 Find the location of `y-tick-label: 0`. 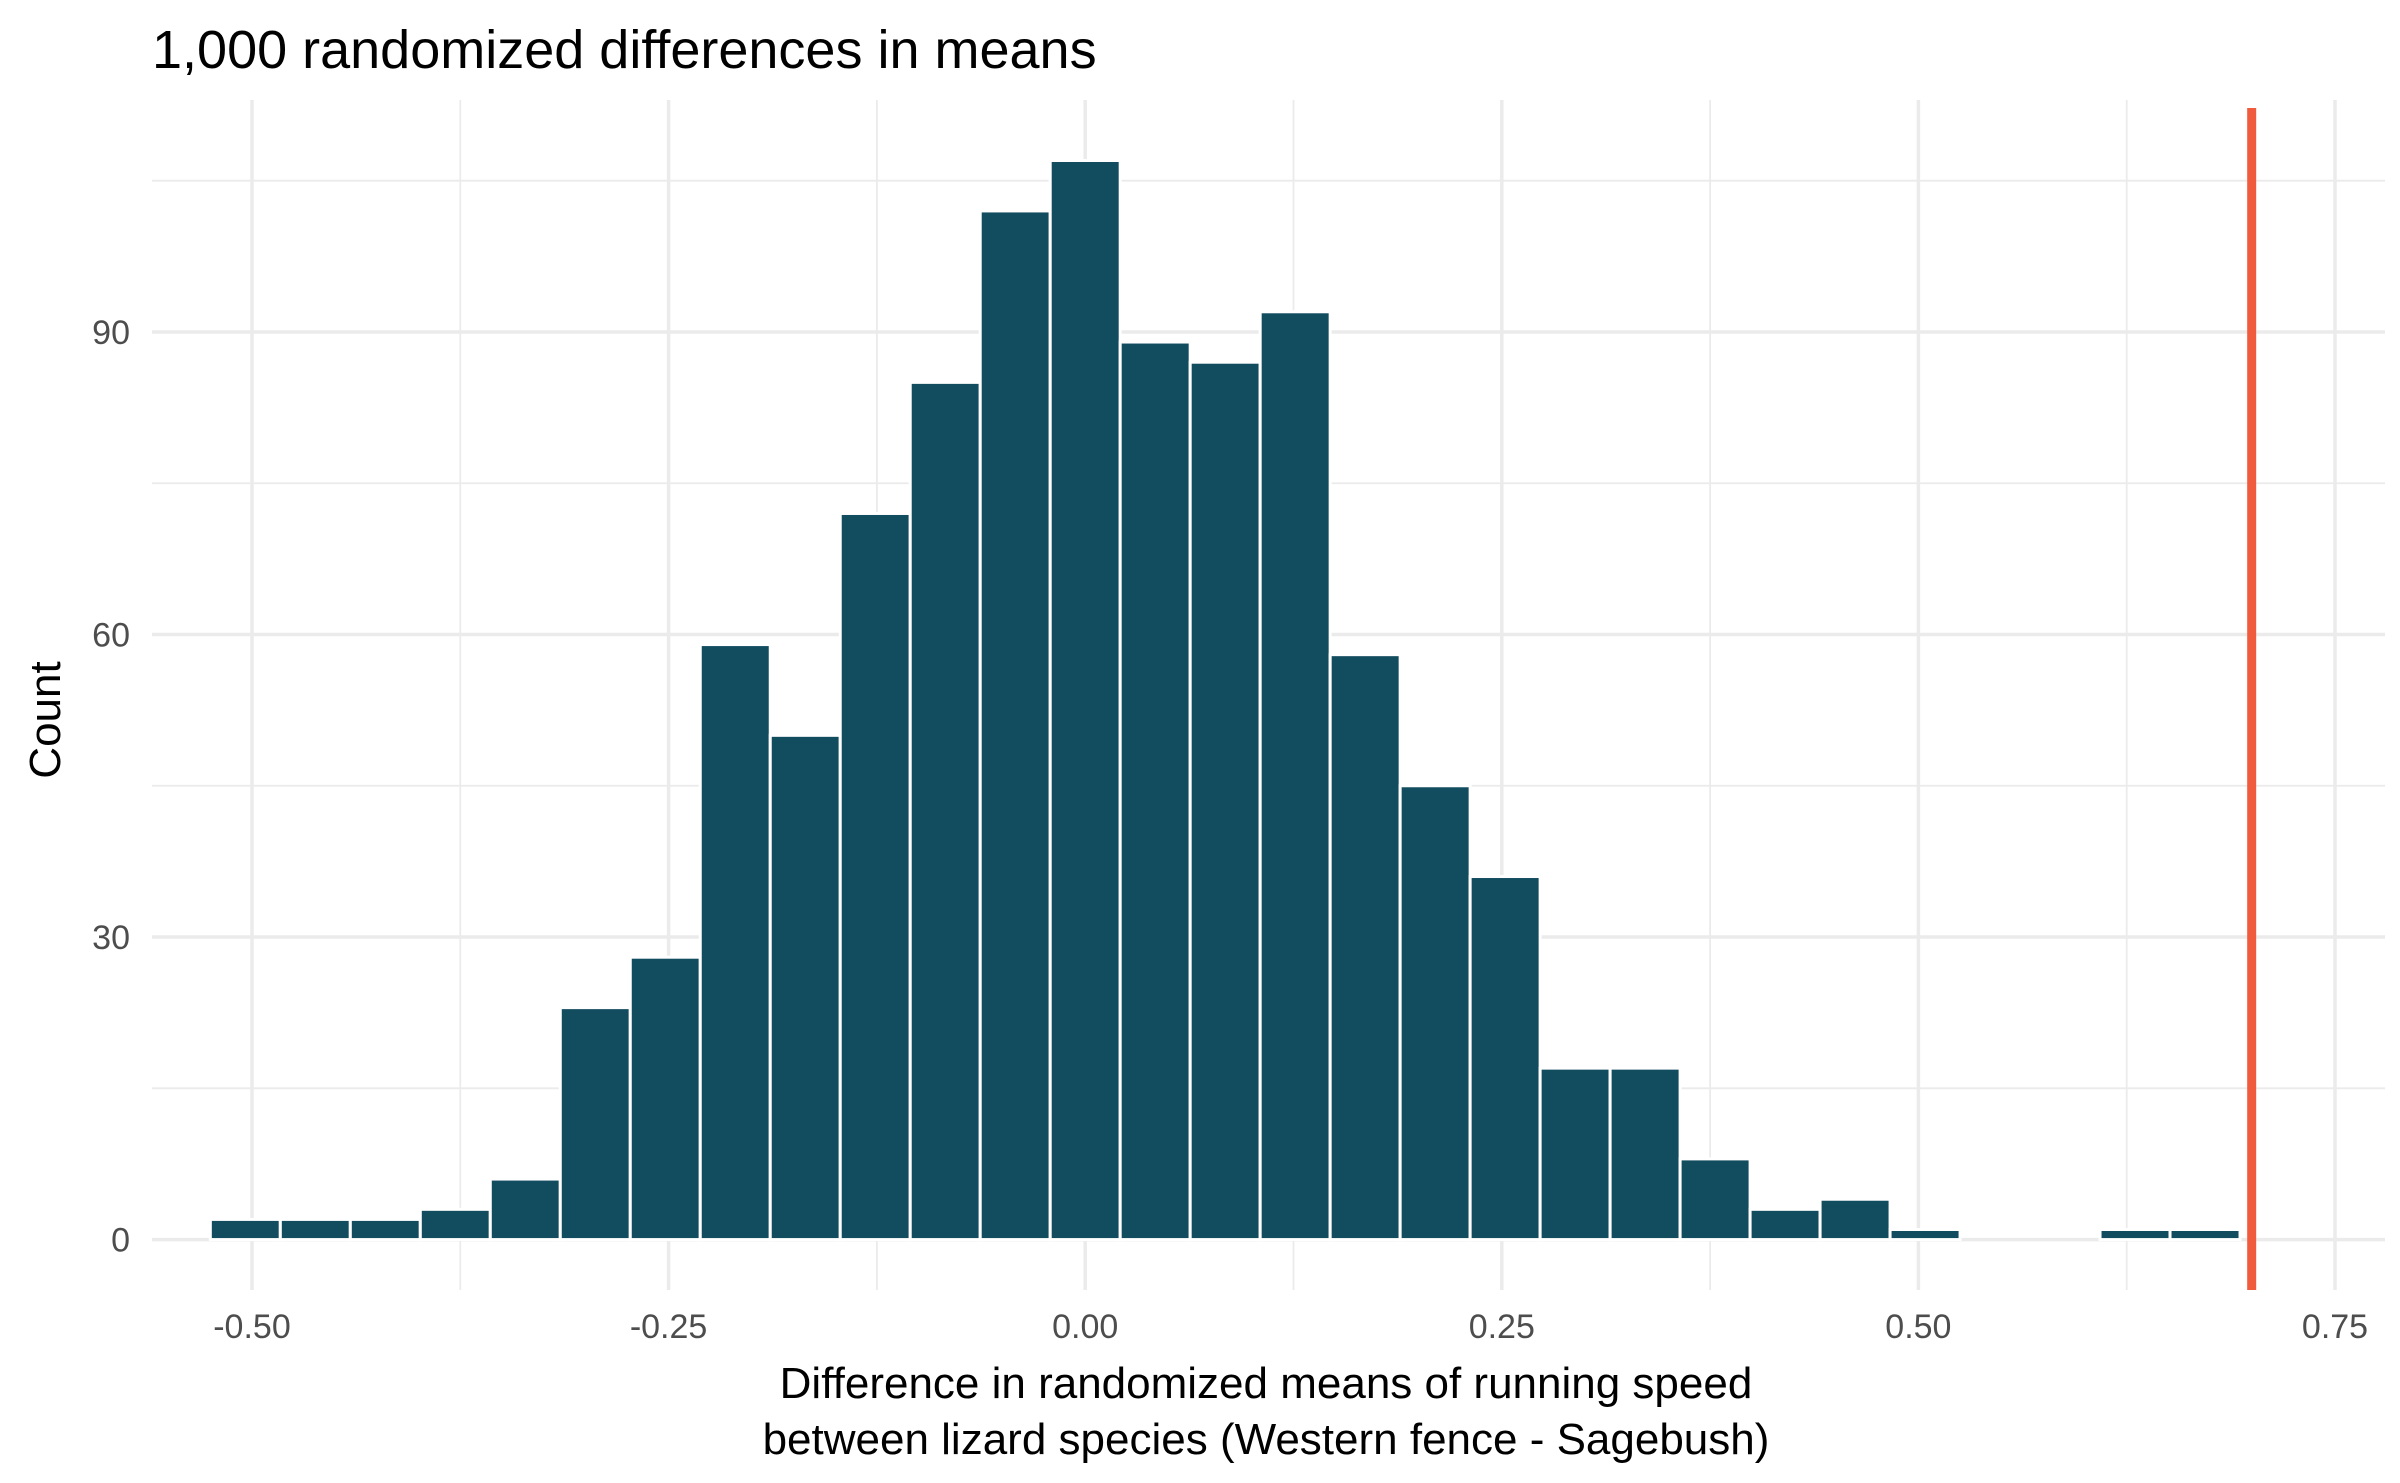

y-tick-label: 0 is located at coordinates (120, 1241).